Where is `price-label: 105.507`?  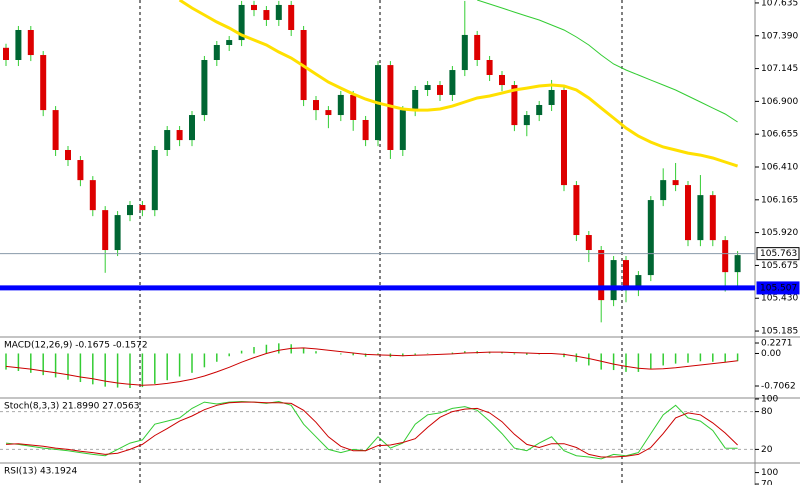
price-label: 105.507 is located at coordinates (778, 288).